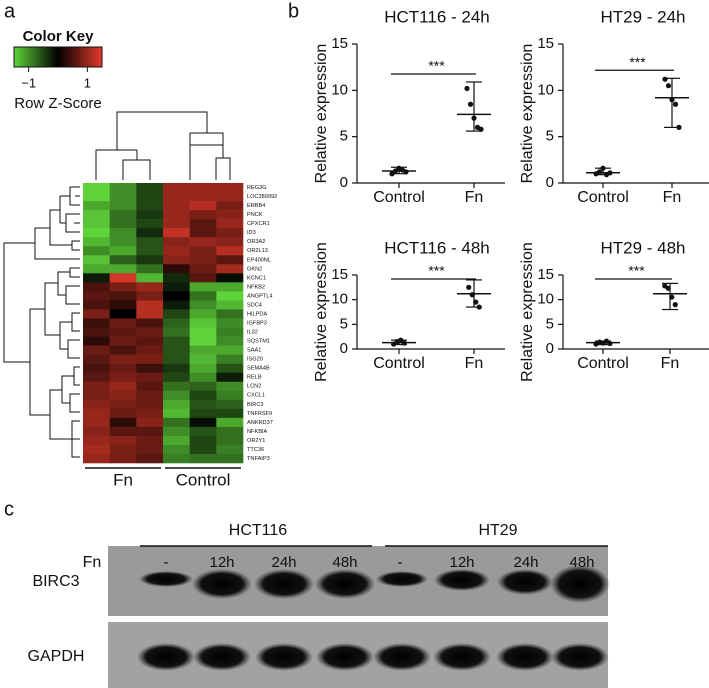 This screenshot has height=688, width=709. Describe the element at coordinates (58, 582) in the screenshot. I see `label-box` at that location.